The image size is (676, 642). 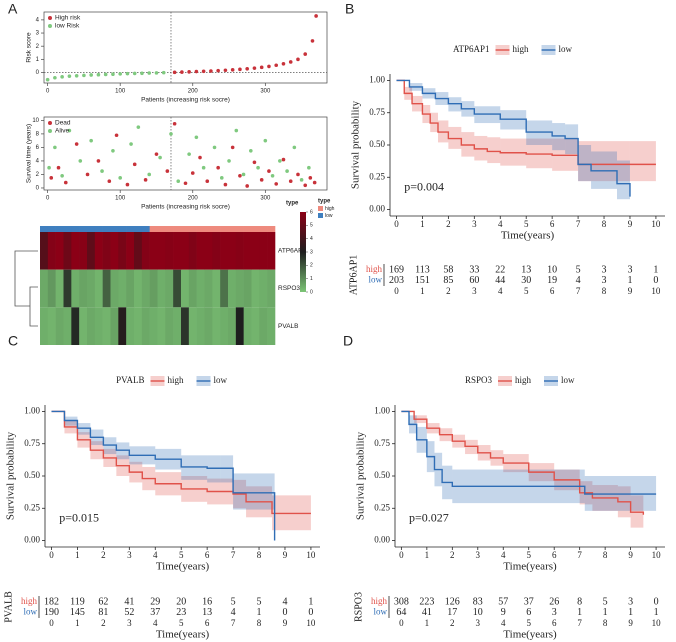 I want to click on x-tick-label: 100, so click(x=120, y=199).